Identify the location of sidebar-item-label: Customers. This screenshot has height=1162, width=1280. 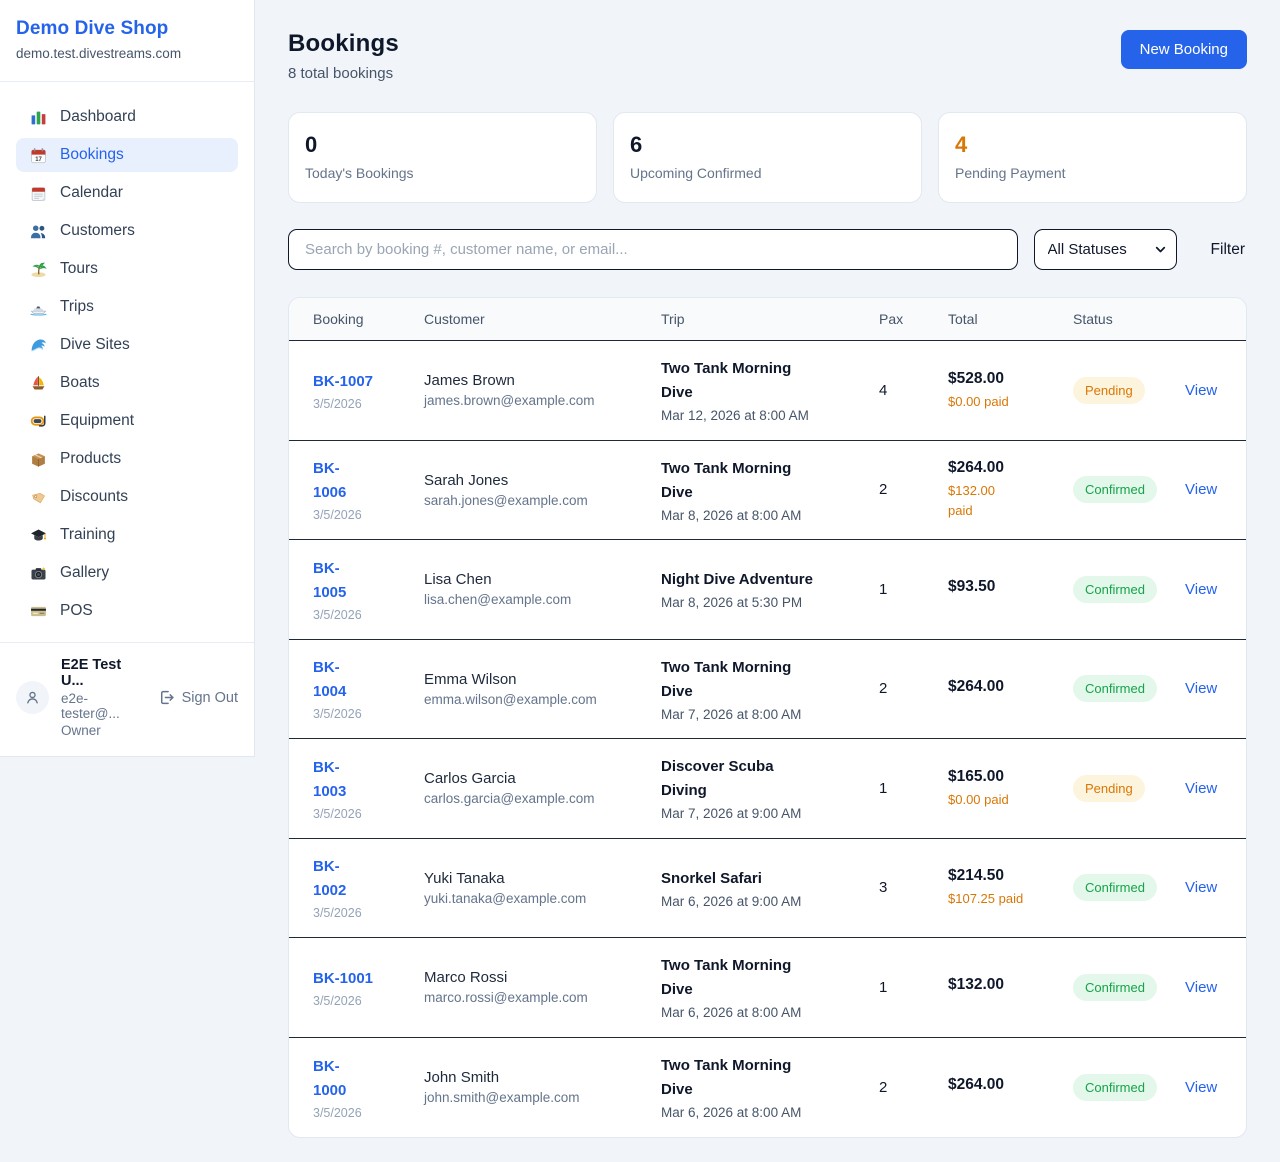
(97, 230).